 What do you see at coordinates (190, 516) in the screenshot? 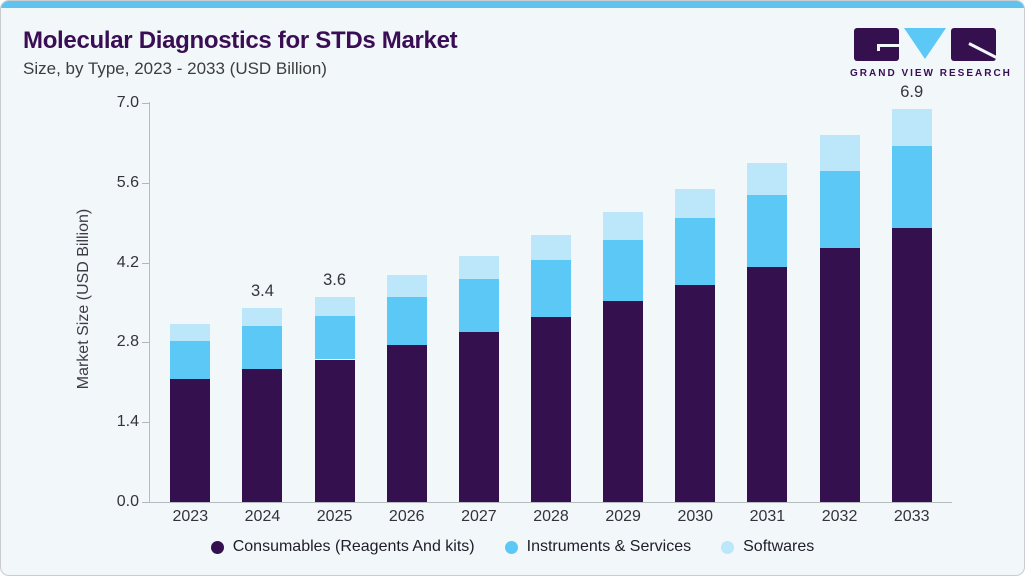
I see `x-tick-label: 2023` at bounding box center [190, 516].